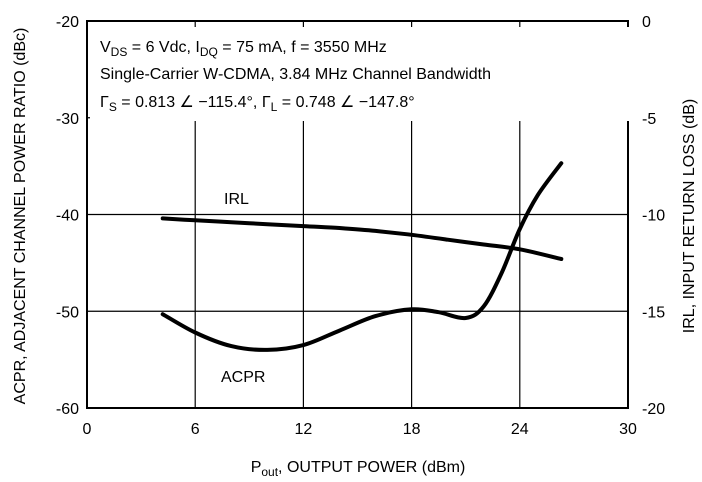  I want to click on annotation-idq-value: = 75 mA, f = 3550 MHz, so click(302, 47).